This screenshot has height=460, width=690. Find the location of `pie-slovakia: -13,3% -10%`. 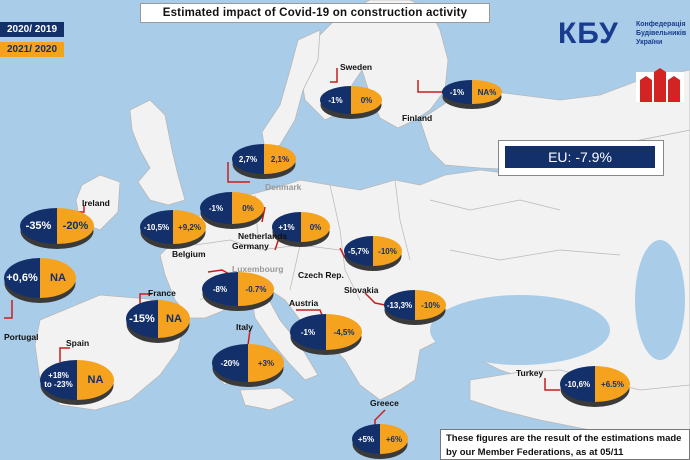

pie-slovakia: -13,3% -10% is located at coordinates (415, 308).